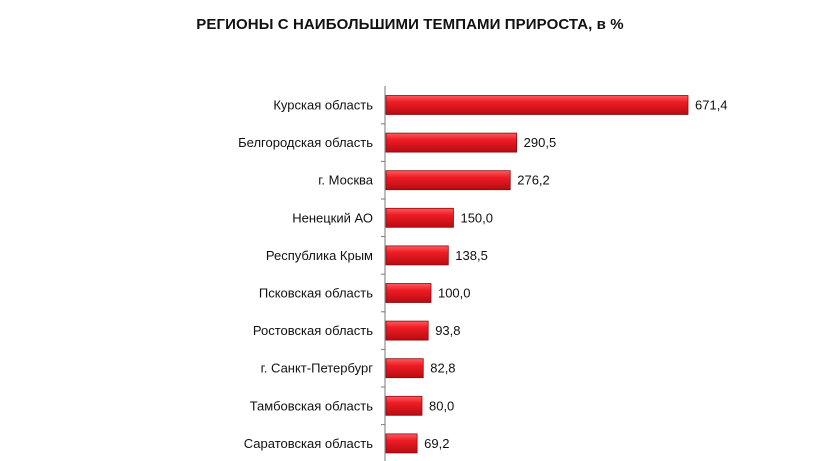 The width and height of the screenshot is (820, 461). I want to click on category-label: Псковская область, so click(316, 293).